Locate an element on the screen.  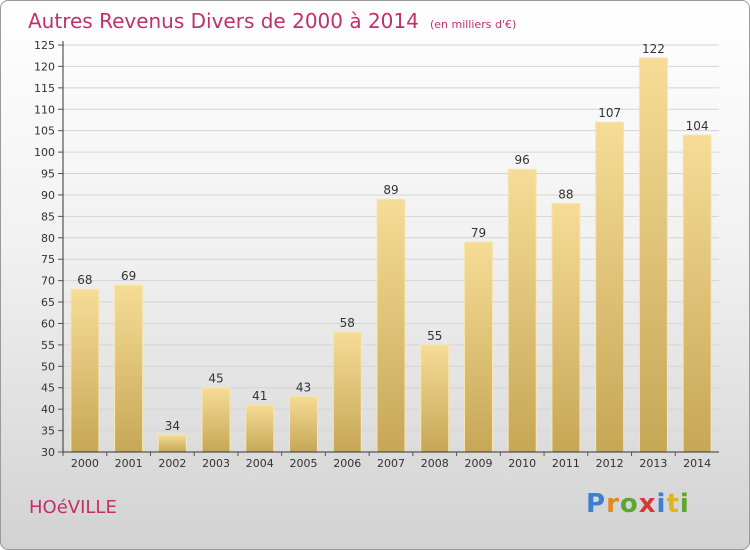
value-label: 45 is located at coordinates (215, 379).